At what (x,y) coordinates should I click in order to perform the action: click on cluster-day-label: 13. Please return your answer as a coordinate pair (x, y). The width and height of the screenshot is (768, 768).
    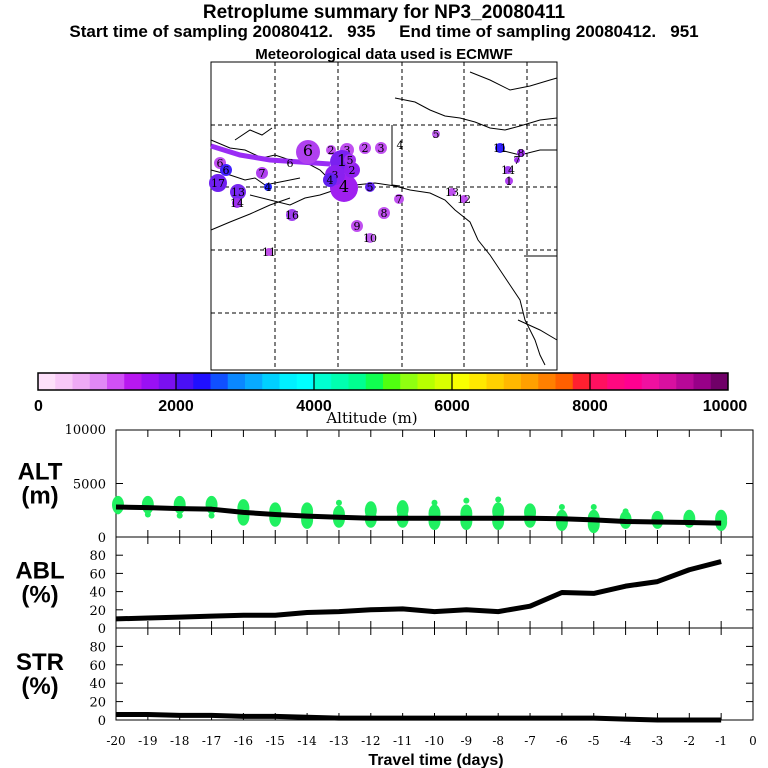
    Looking at the image, I should click on (238, 192).